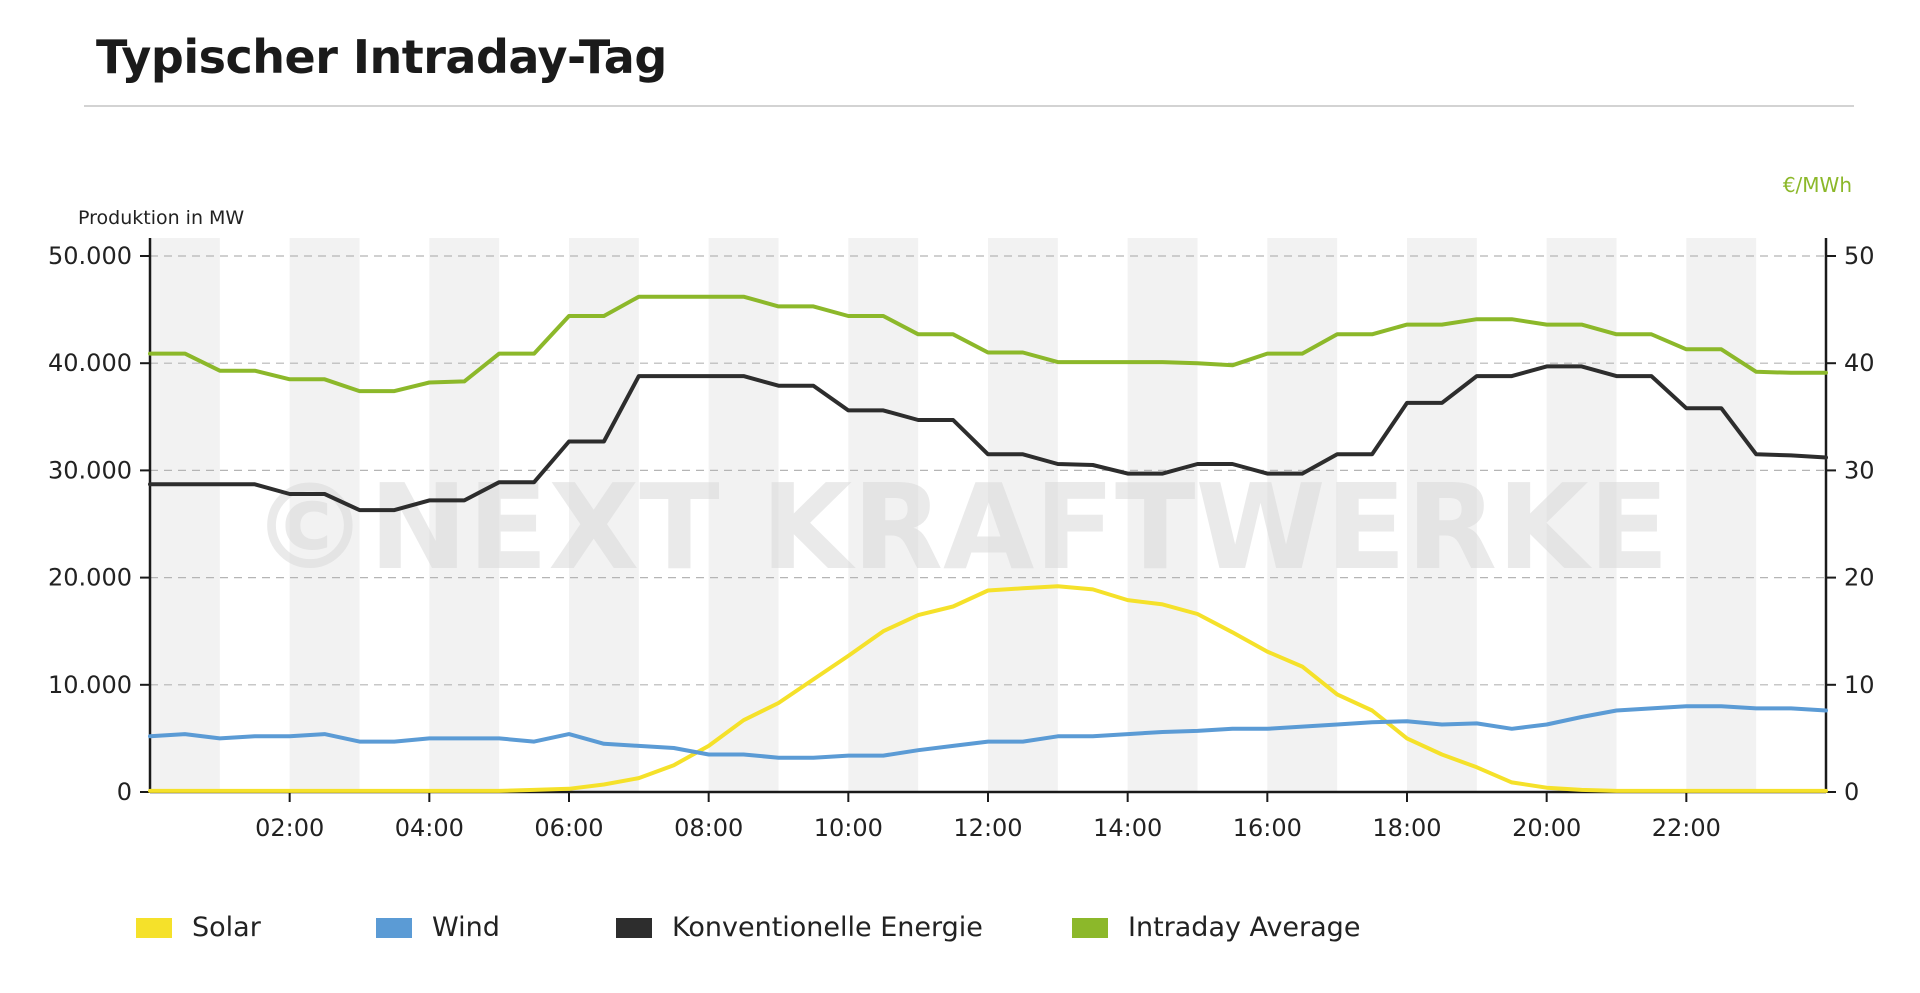  Describe the element at coordinates (1859, 470) in the screenshot. I see `y2-tick-label: 30` at that location.